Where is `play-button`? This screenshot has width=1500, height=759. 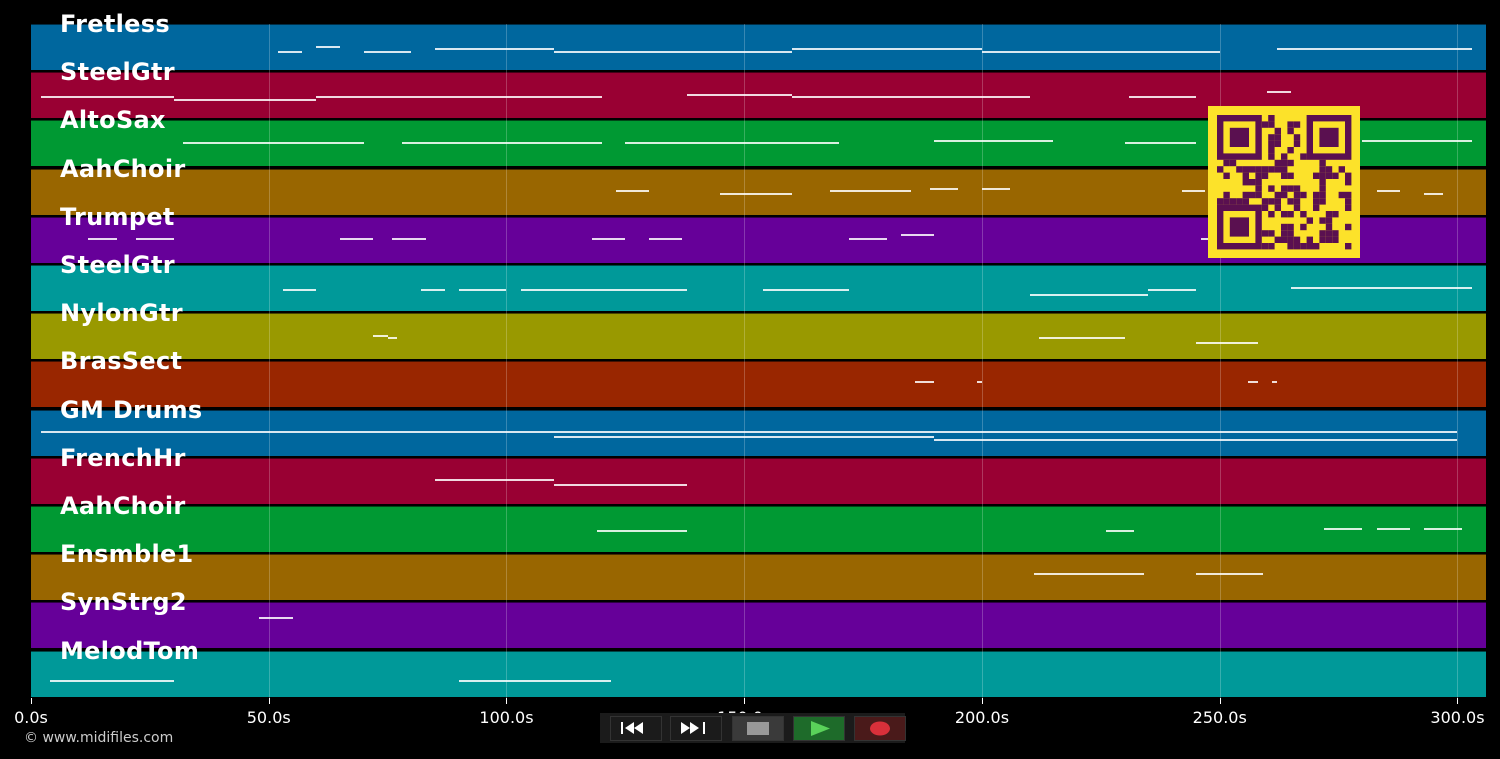 play-button is located at coordinates (819, 728).